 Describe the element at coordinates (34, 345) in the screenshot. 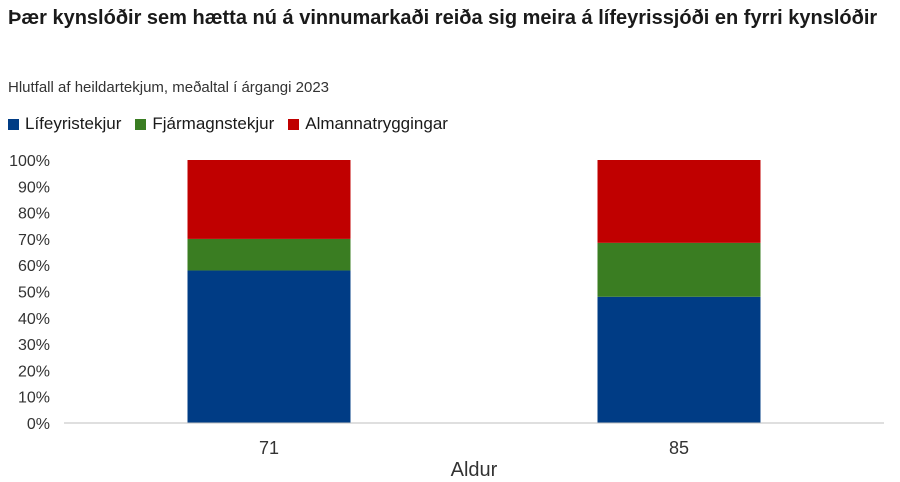

I see `y-tick-label: 30%` at that location.